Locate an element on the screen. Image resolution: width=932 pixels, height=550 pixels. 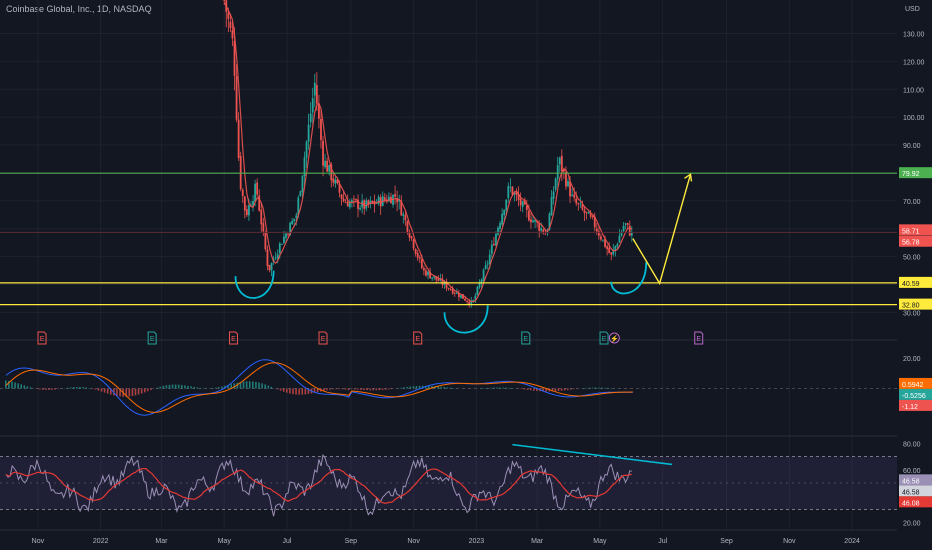
time-tick-label: 2023 is located at coordinates (477, 541).